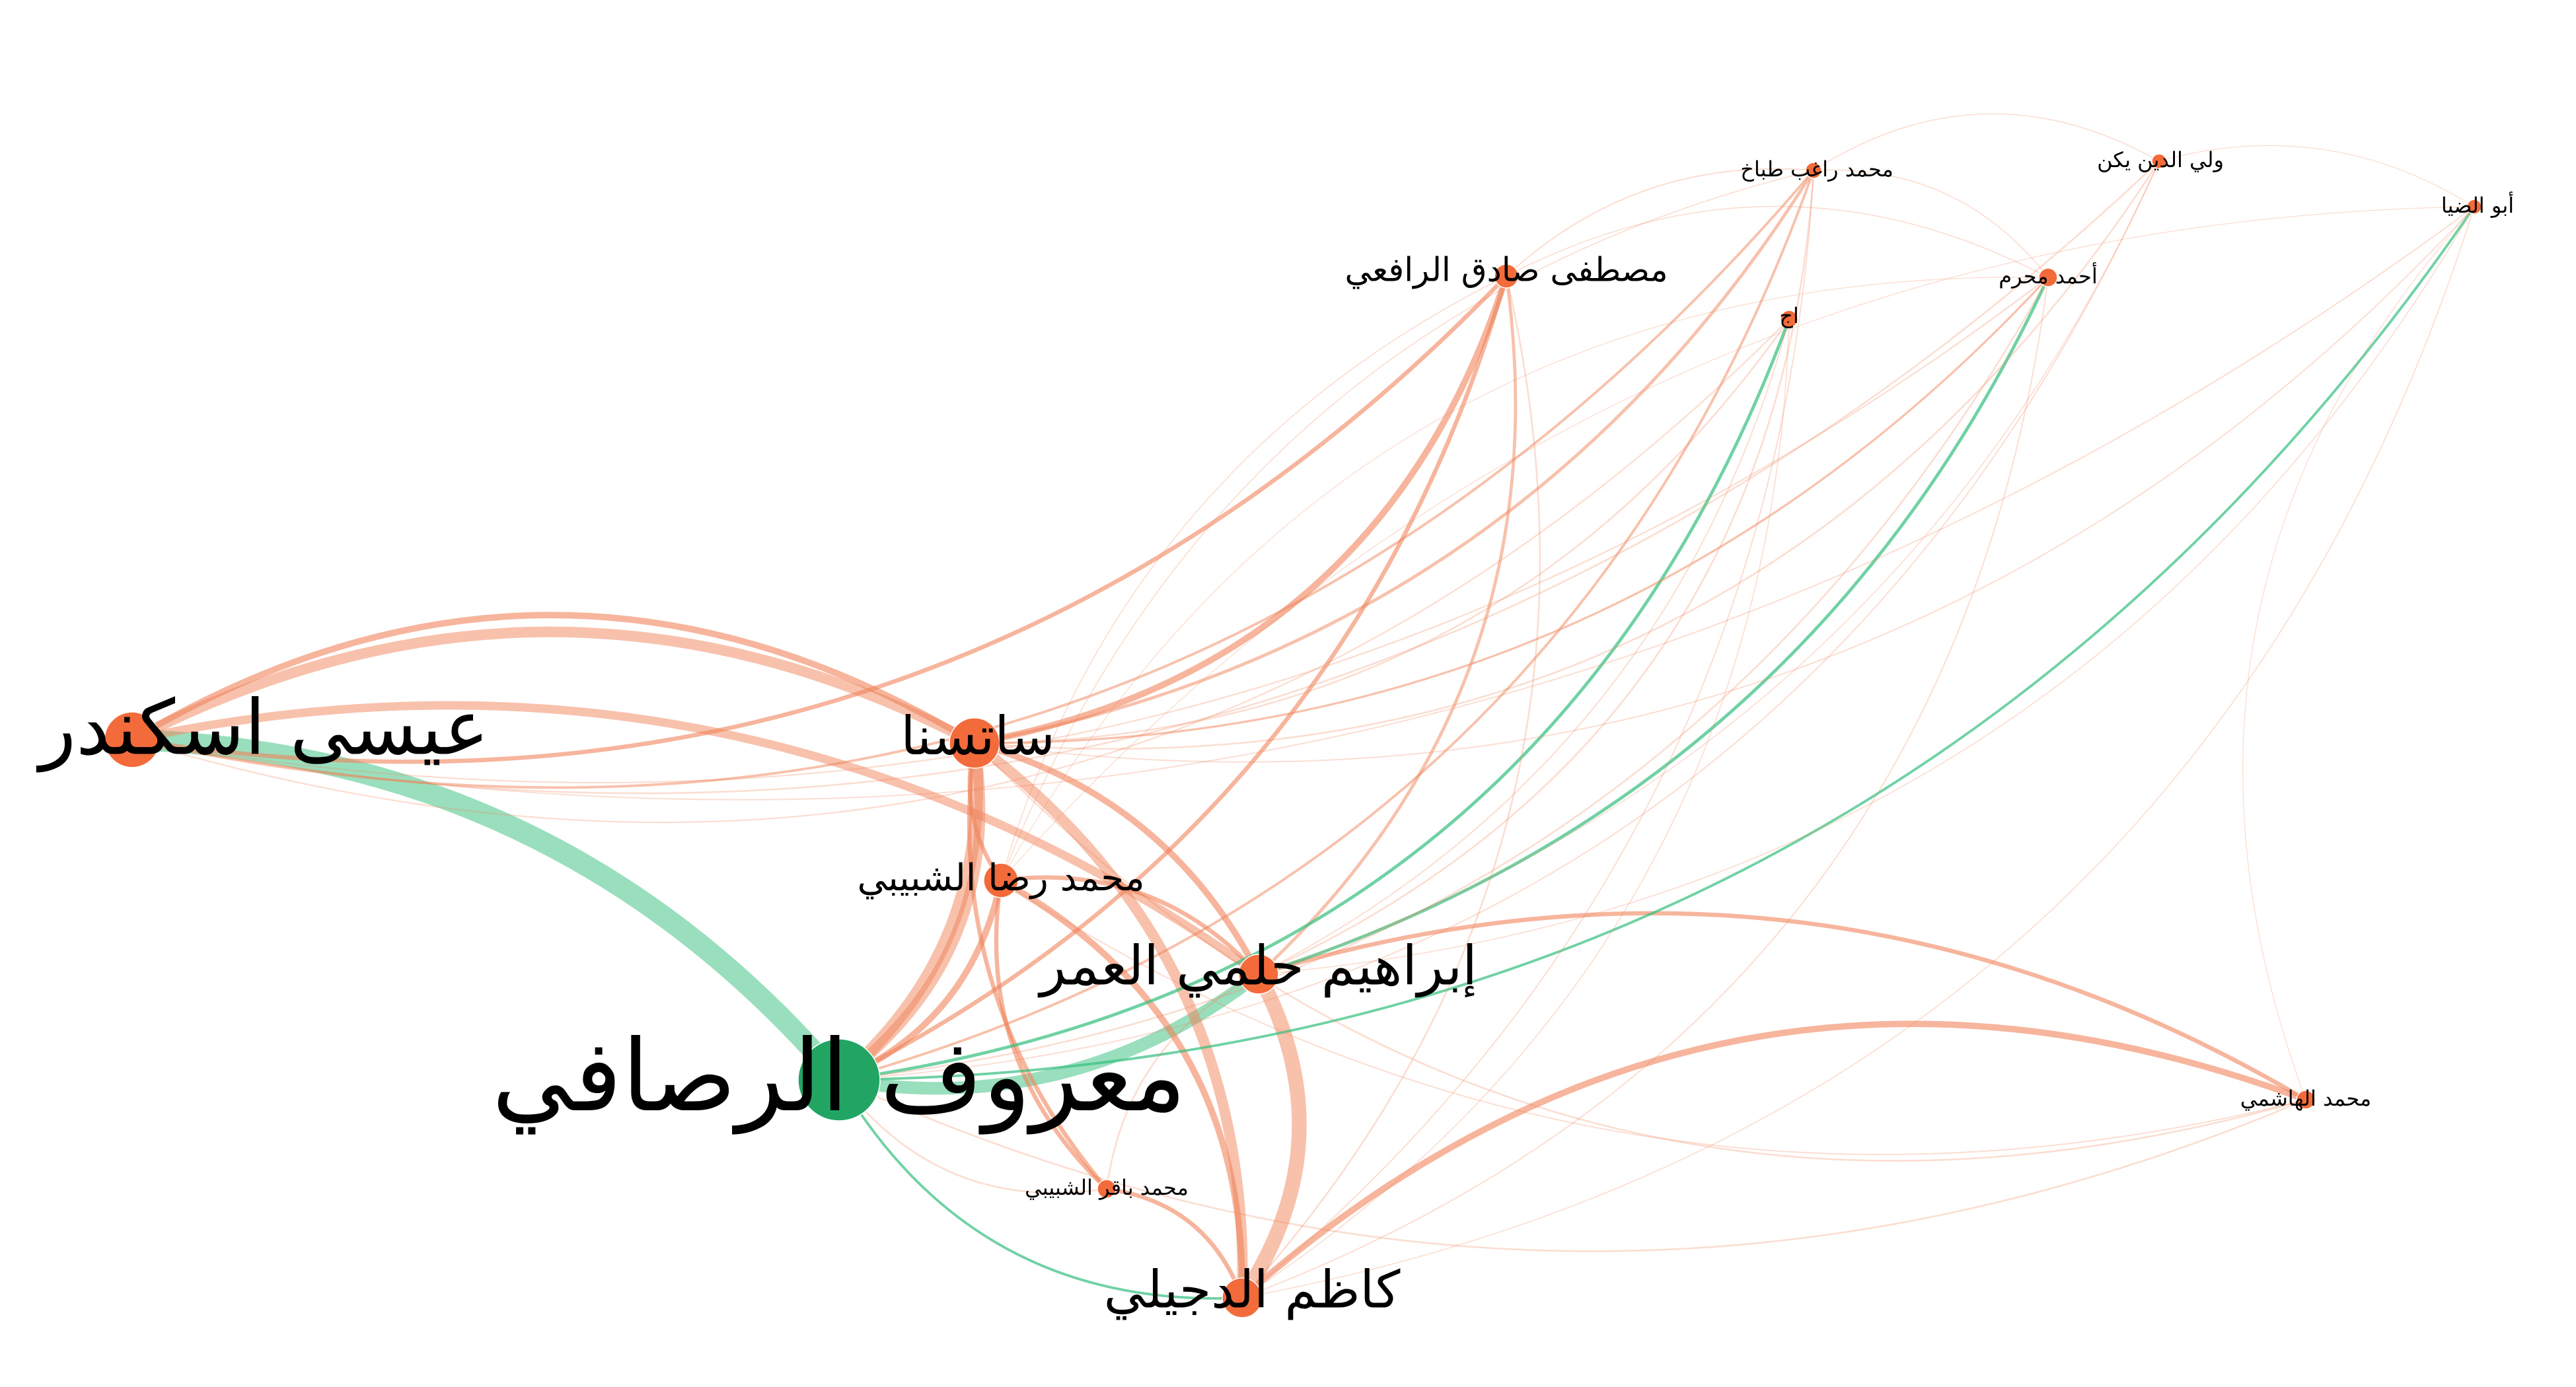 The image size is (2576, 1387). Describe the element at coordinates (1572, 1165) in the screenshot. I see `edge-hashimi-rusafi` at that location.